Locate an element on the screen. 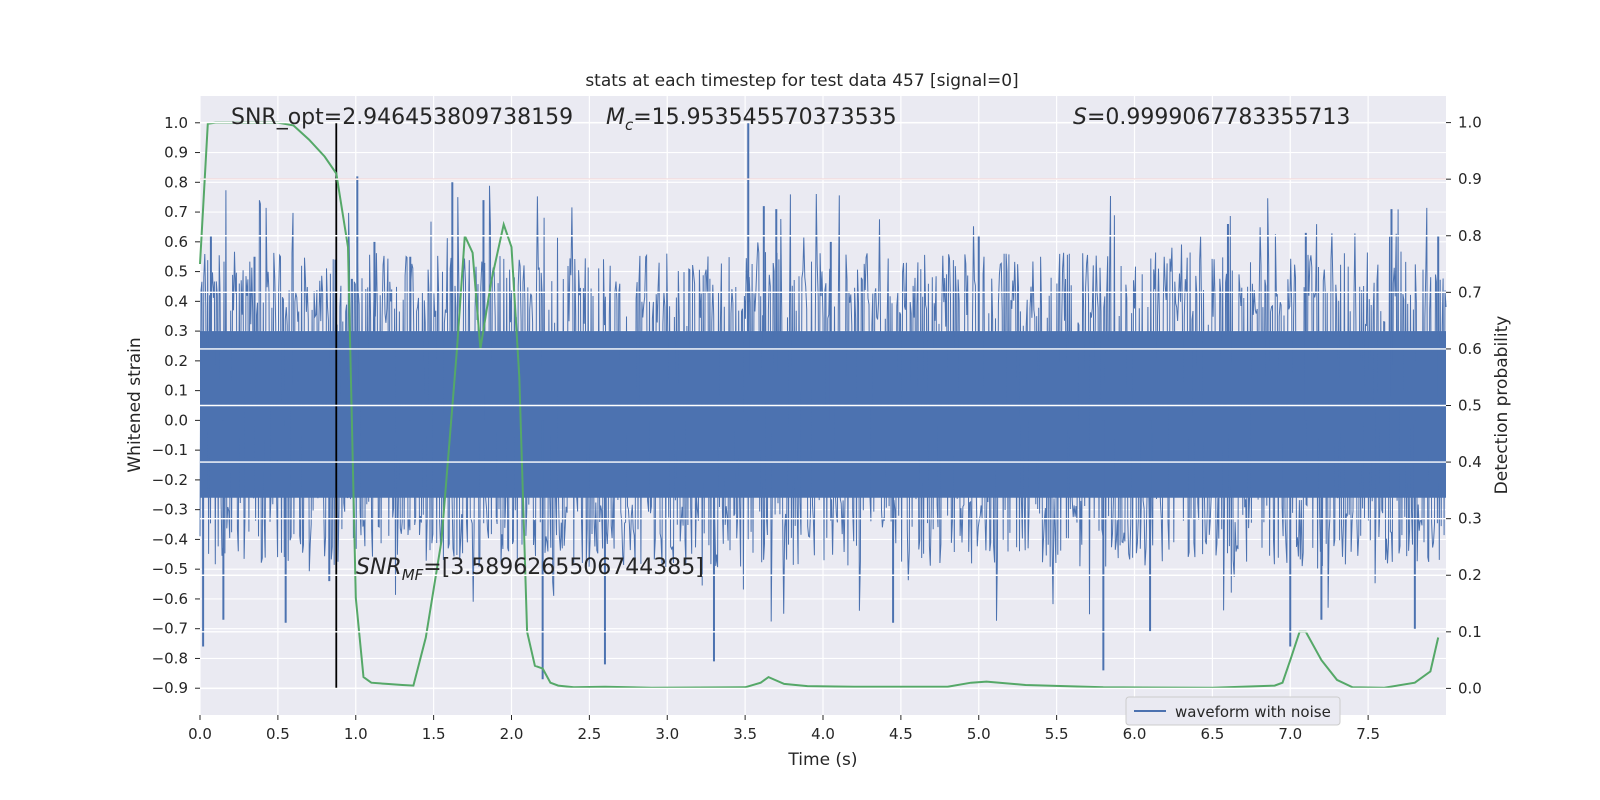 This screenshot has height=800, width=1600. y-tick-label: 0.5 is located at coordinates (176, 272).